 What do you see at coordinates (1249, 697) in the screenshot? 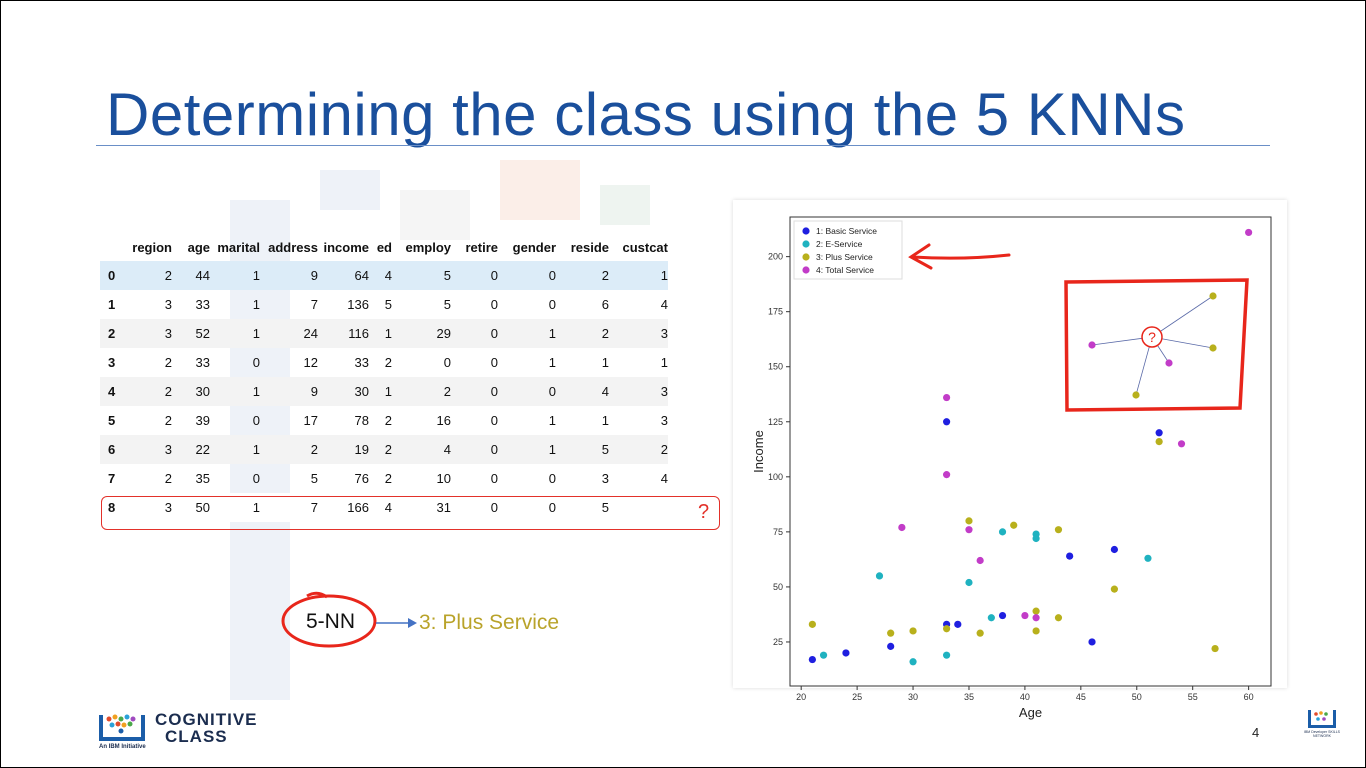
I see `x-tick-label: 60` at bounding box center [1249, 697].